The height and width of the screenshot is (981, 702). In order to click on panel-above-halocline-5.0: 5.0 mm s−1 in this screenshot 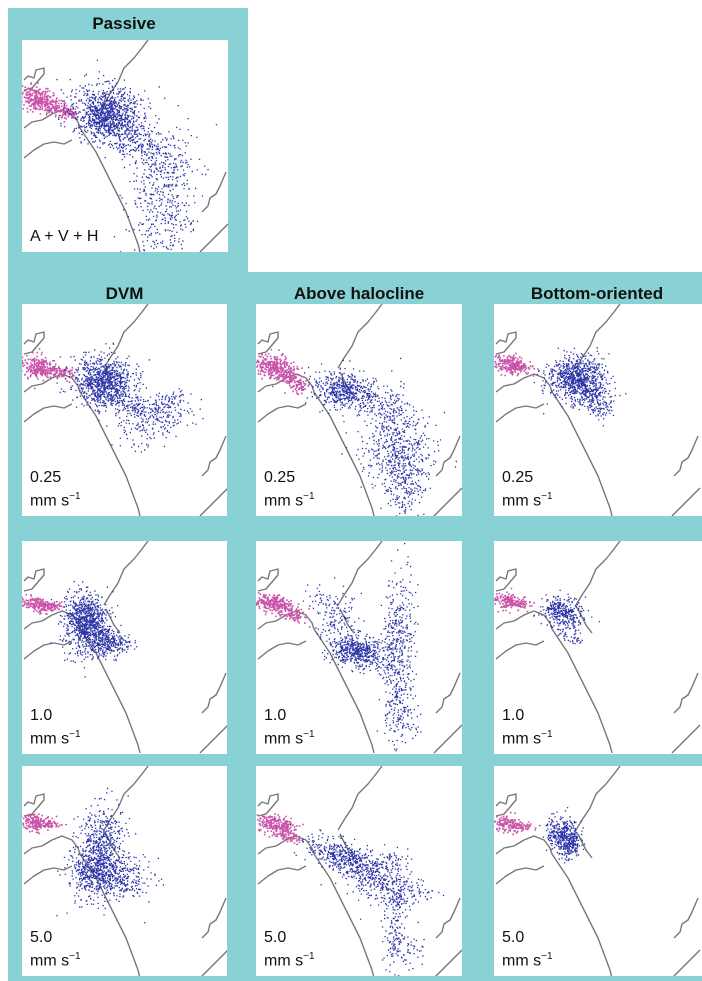, I will do `click(359, 871)`.